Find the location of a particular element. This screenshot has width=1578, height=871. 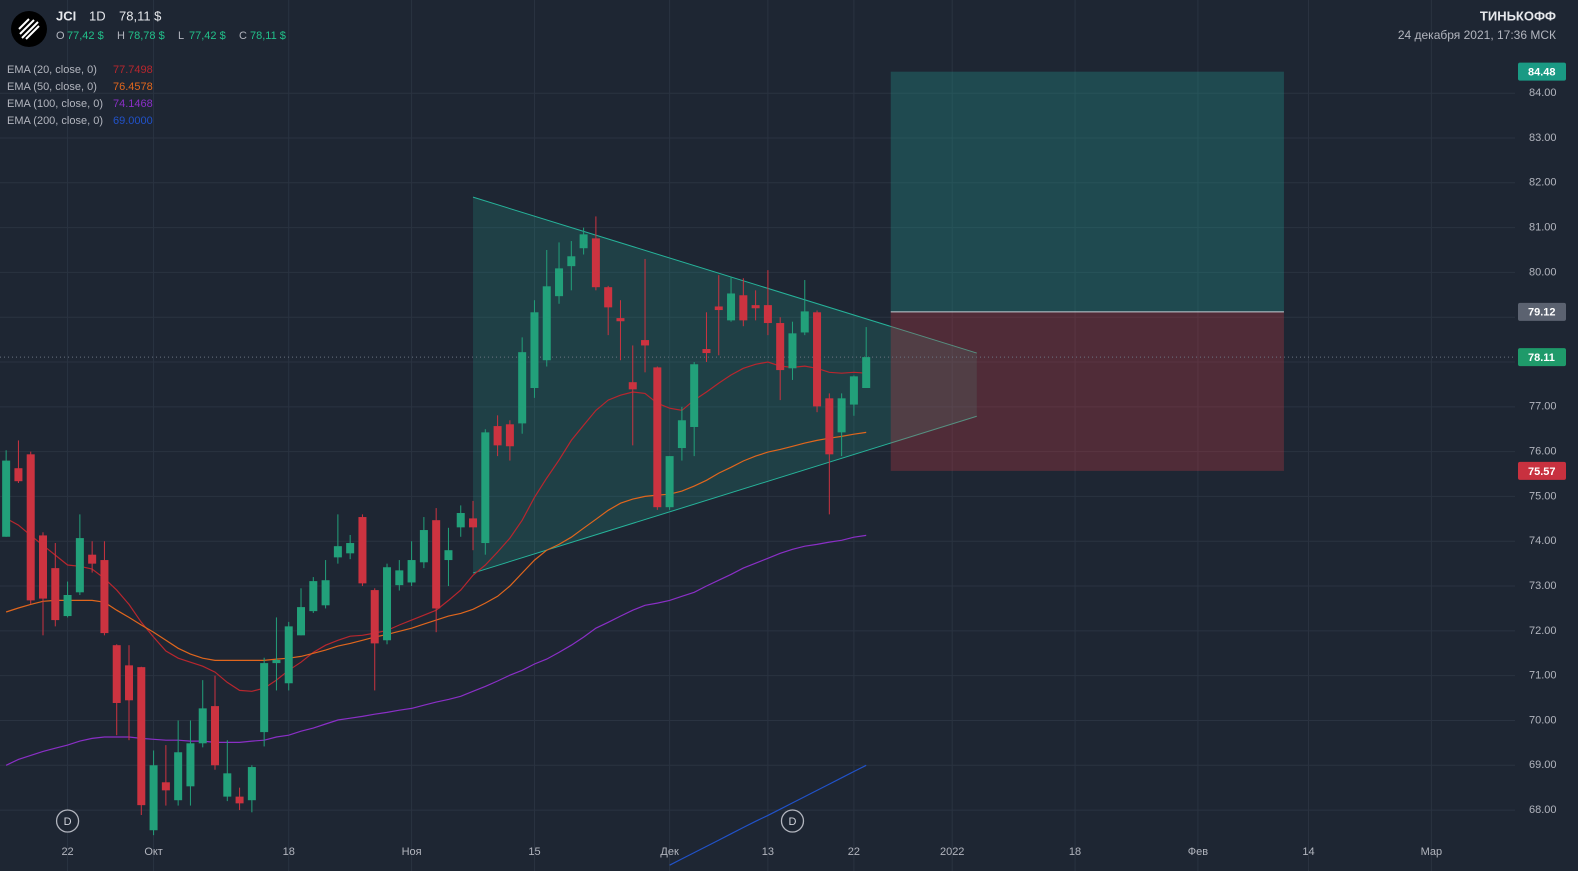

ohlc-key: C is located at coordinates (243, 36).